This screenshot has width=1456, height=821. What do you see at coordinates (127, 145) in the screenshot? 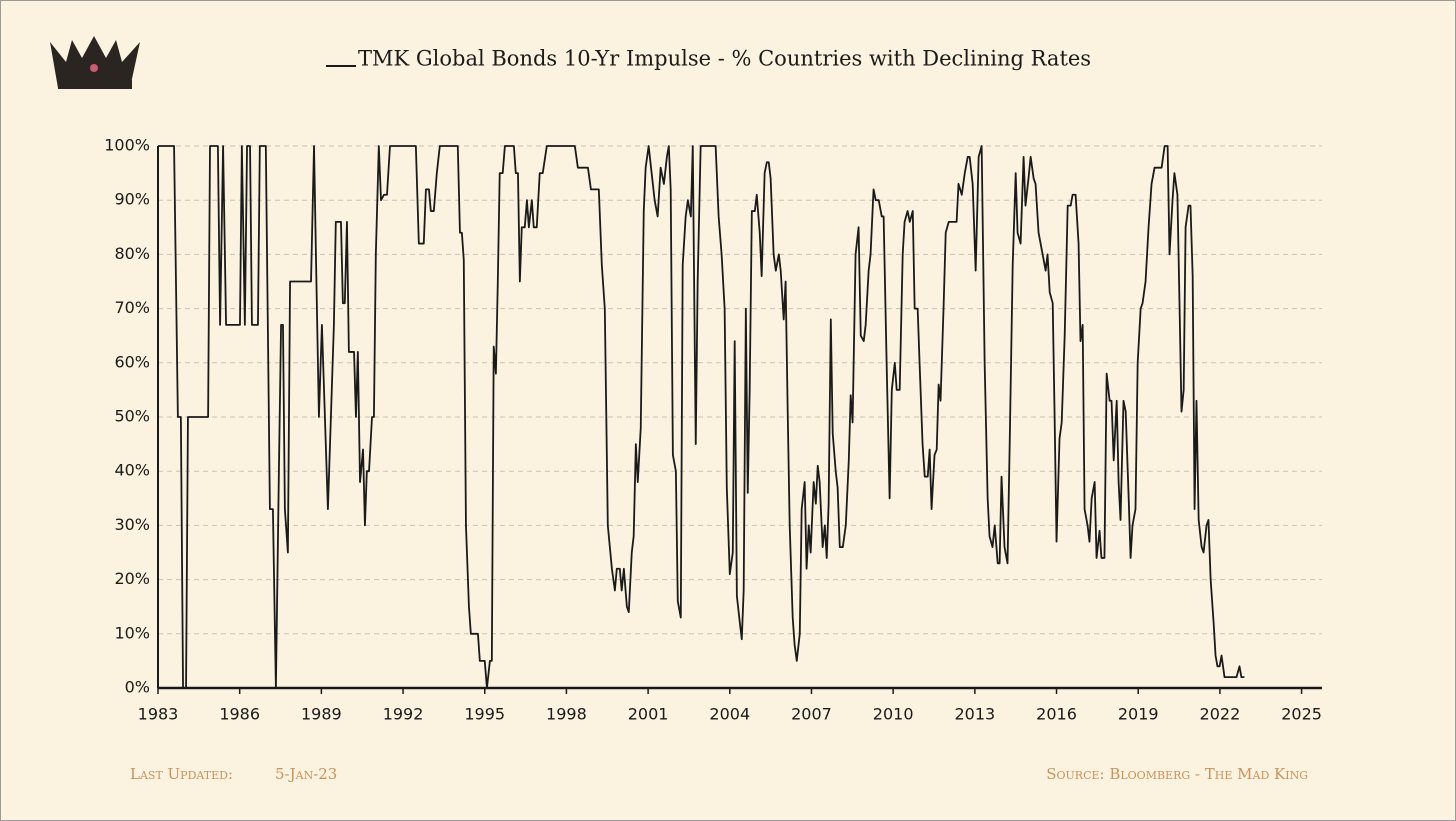
I see `y-tick-label: 100%` at bounding box center [127, 145].